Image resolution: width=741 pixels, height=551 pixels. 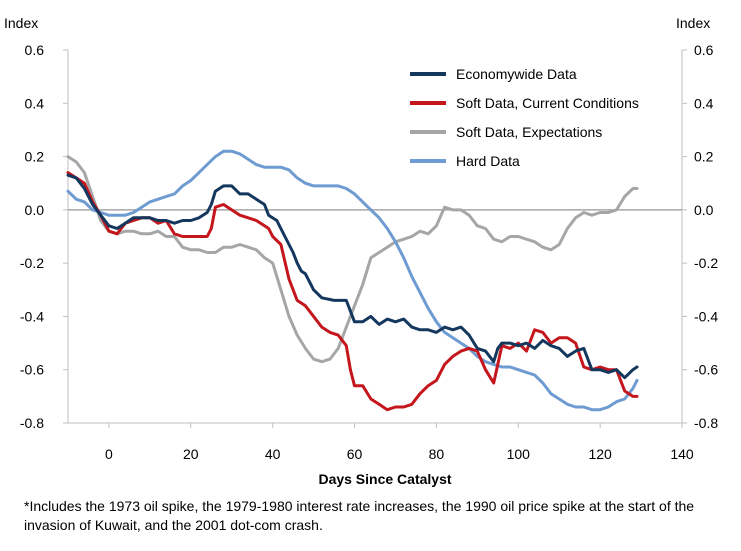 What do you see at coordinates (191, 454) in the screenshot?
I see `x-tick-label: 20` at bounding box center [191, 454].